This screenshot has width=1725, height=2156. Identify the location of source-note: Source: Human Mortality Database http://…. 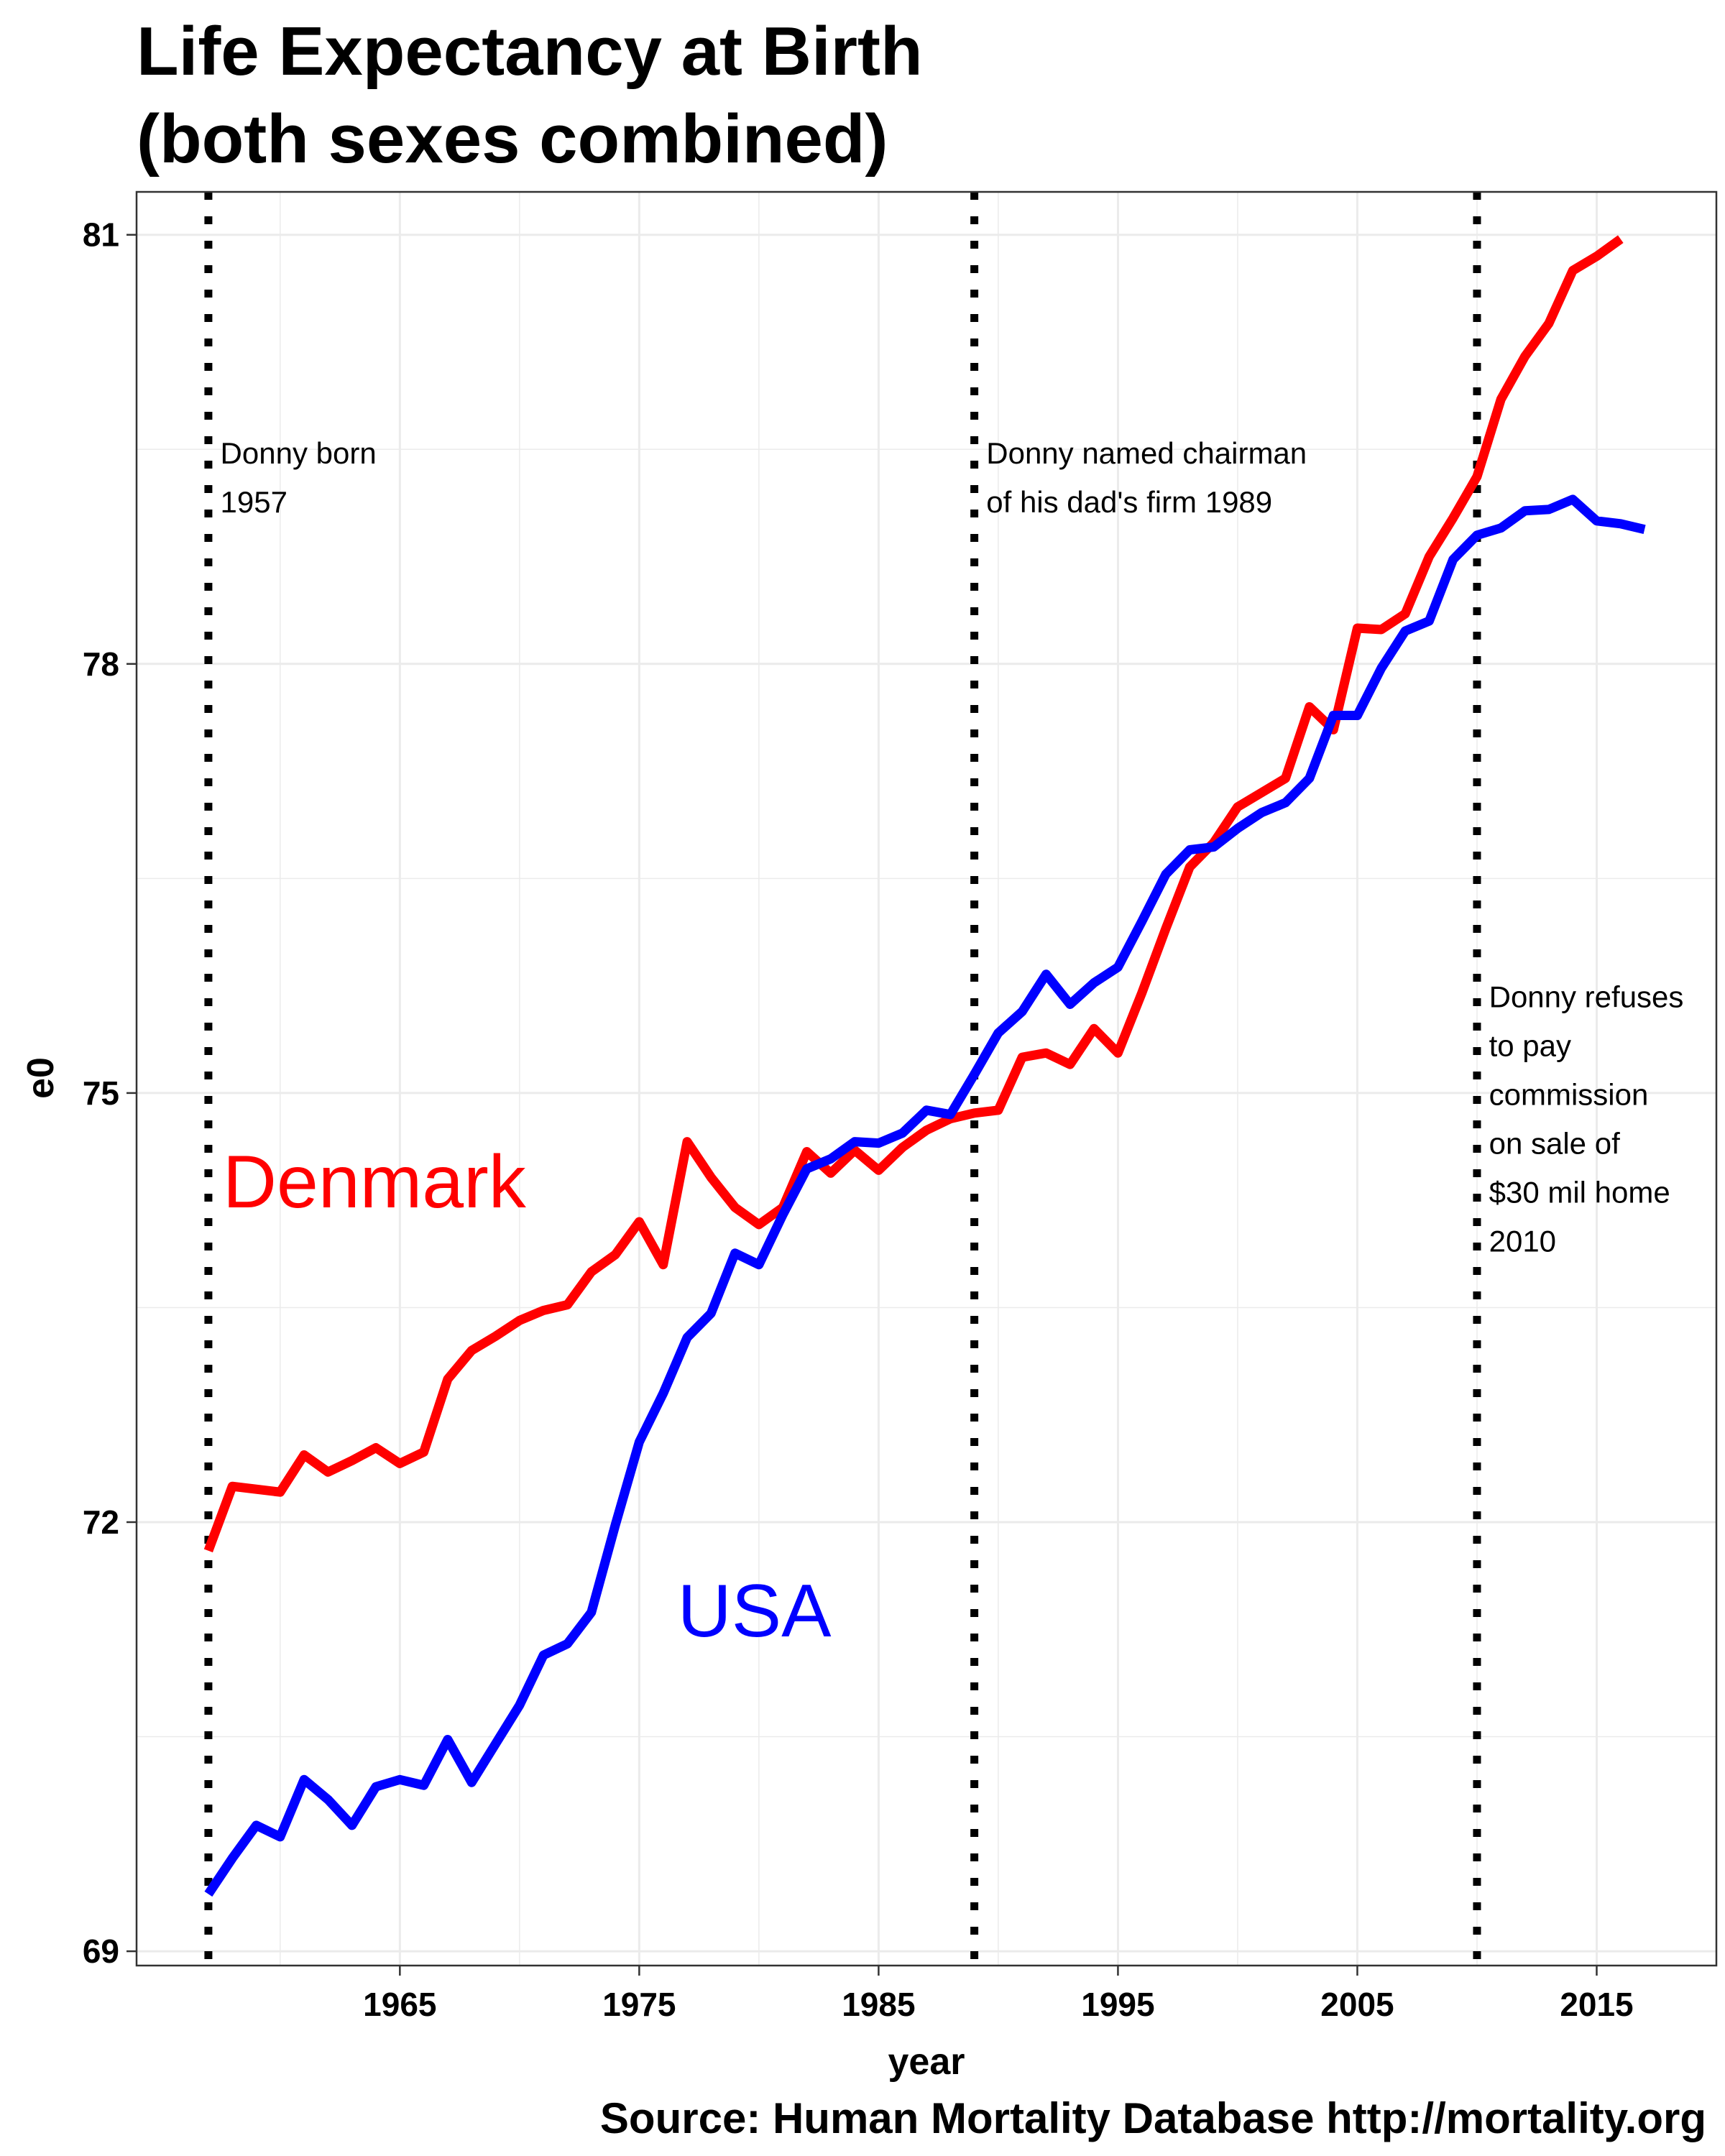
(1153, 2118).